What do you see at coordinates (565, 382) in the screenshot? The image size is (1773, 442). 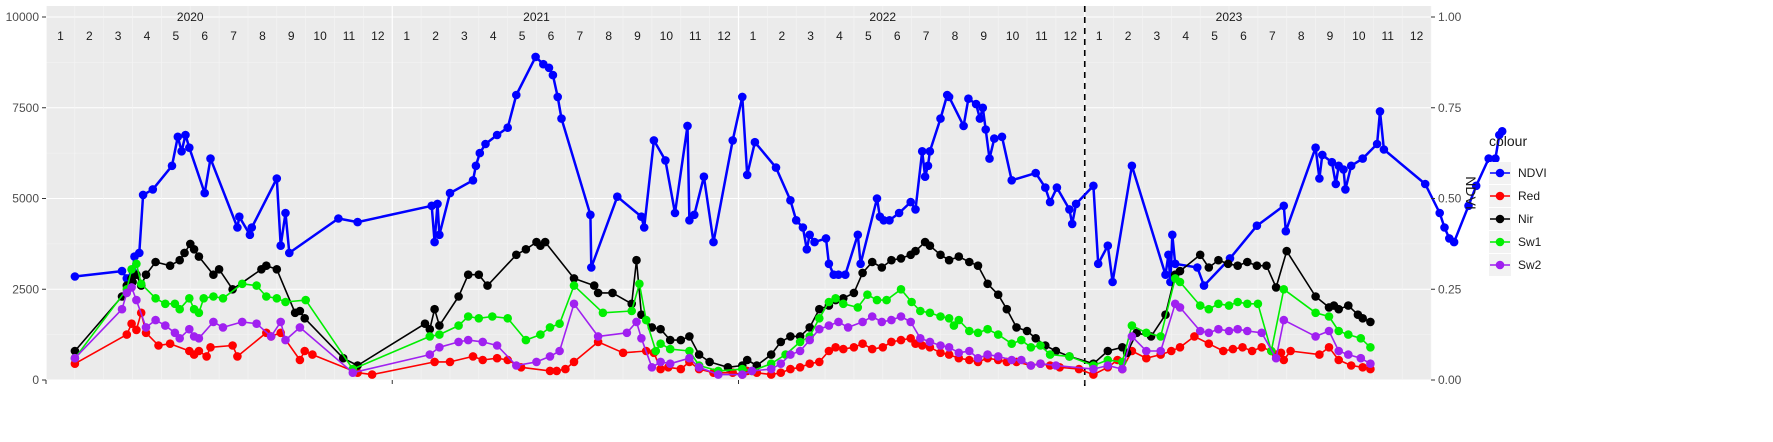 I see `bottom-axis` at bounding box center [565, 382].